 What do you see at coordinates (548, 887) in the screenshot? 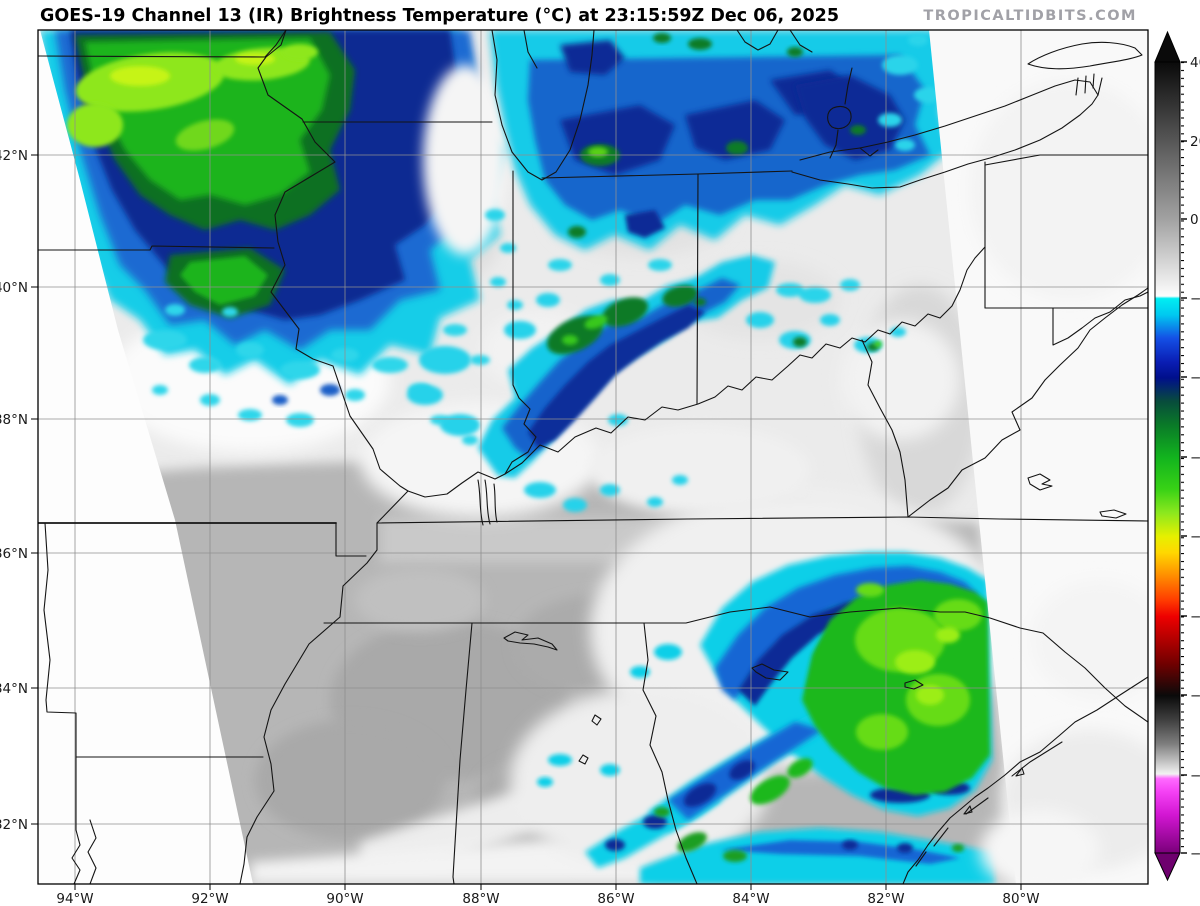
I see `x-axis-ticks` at bounding box center [548, 887].